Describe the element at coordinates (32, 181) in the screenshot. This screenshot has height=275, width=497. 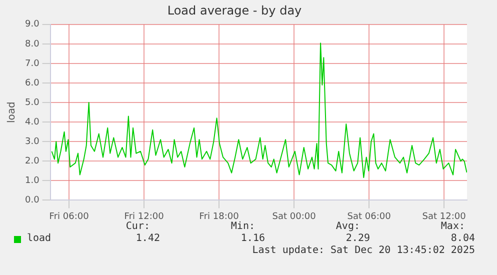
I see `y-tick-label: 1.0` at that location.